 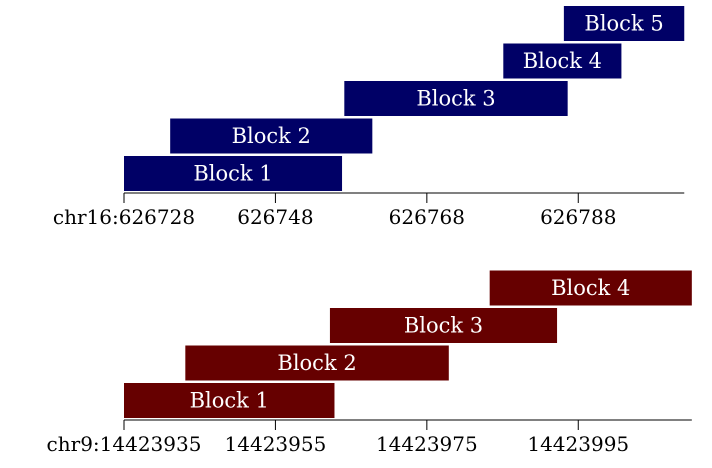 I want to click on x-tick-label: chr9:14423935, so click(x=124, y=444).